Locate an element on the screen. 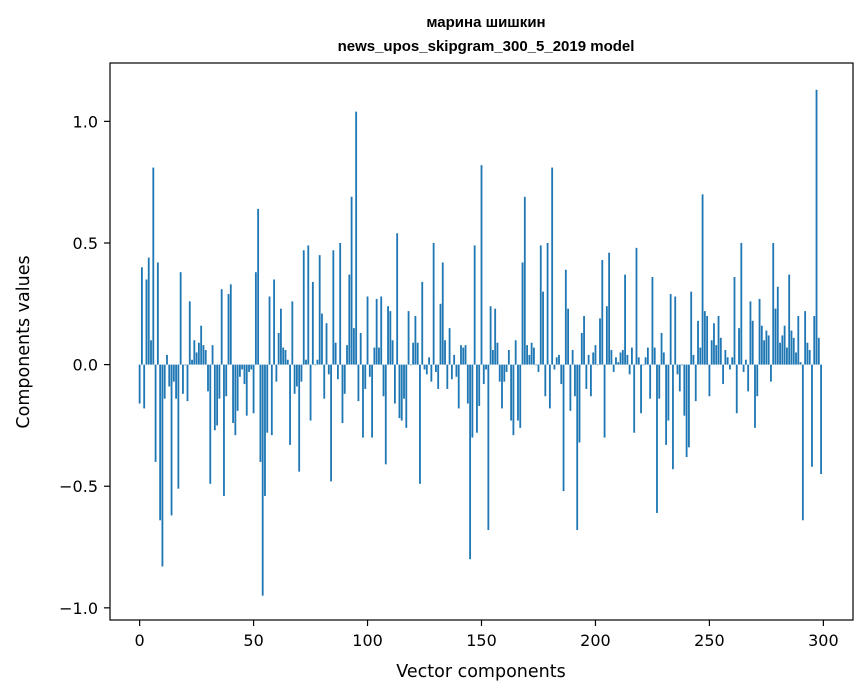 This screenshot has height=696, width=867. x-tick-label-200: 200 is located at coordinates (595, 640).